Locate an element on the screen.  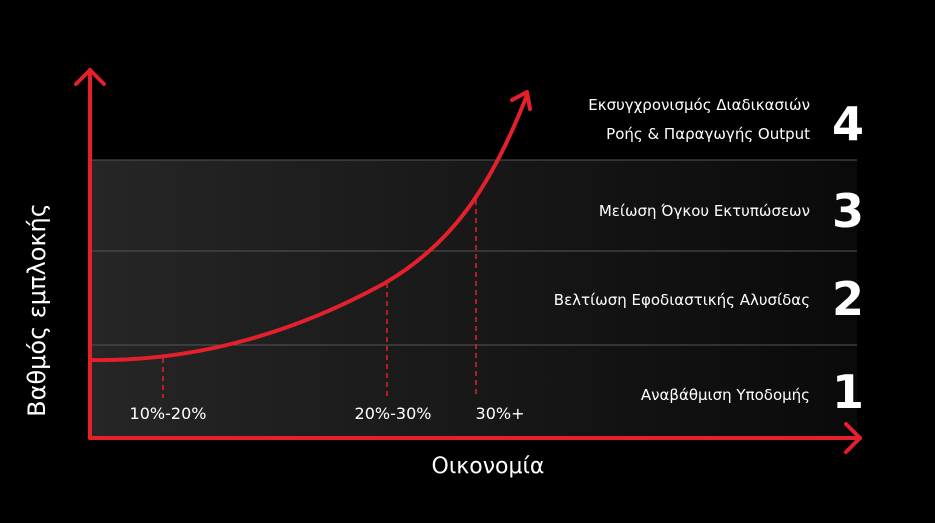
level-number: 1 is located at coordinates (848, 392).